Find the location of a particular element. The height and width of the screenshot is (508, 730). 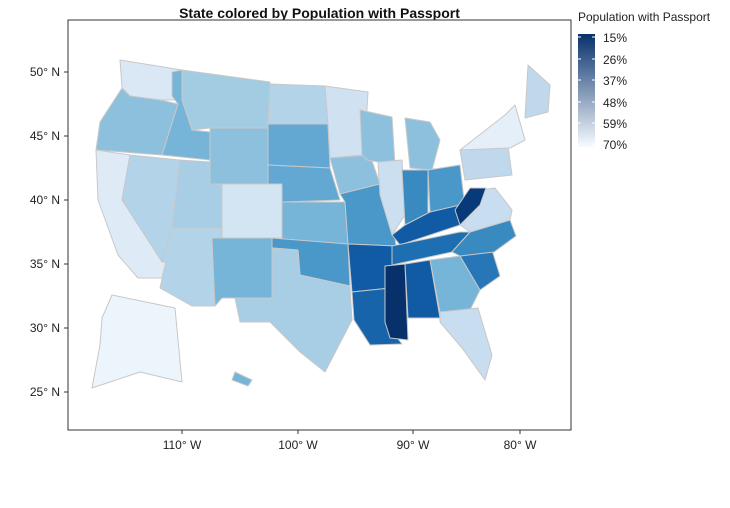

legend-title: Population with Passport is located at coordinates (644, 17).